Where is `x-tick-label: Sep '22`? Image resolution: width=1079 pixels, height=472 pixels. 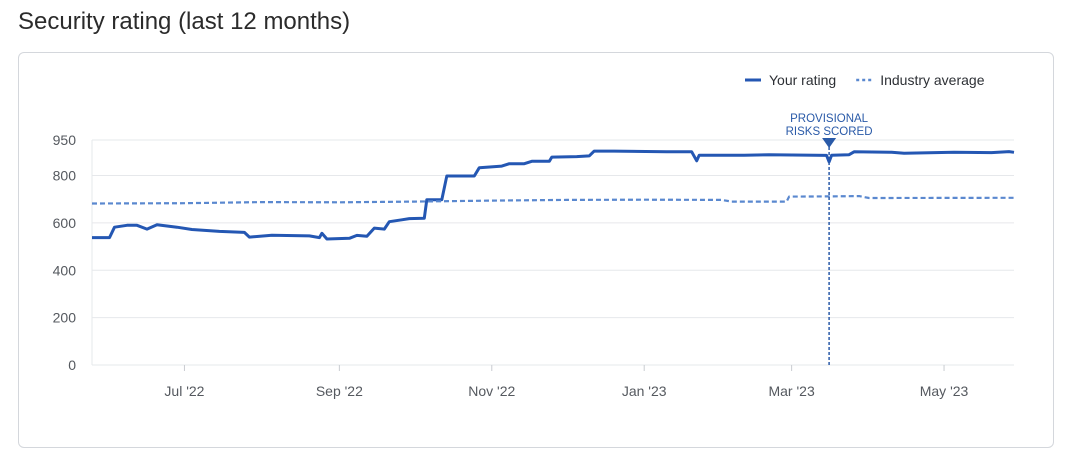 x-tick-label: Sep '22 is located at coordinates (339, 391).